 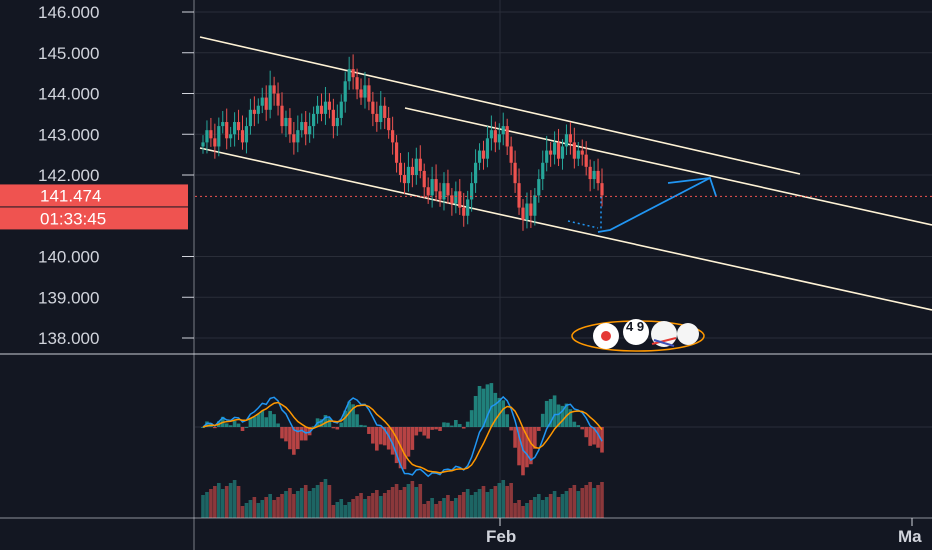 I want to click on japan-flag-dot, so click(x=606, y=336).